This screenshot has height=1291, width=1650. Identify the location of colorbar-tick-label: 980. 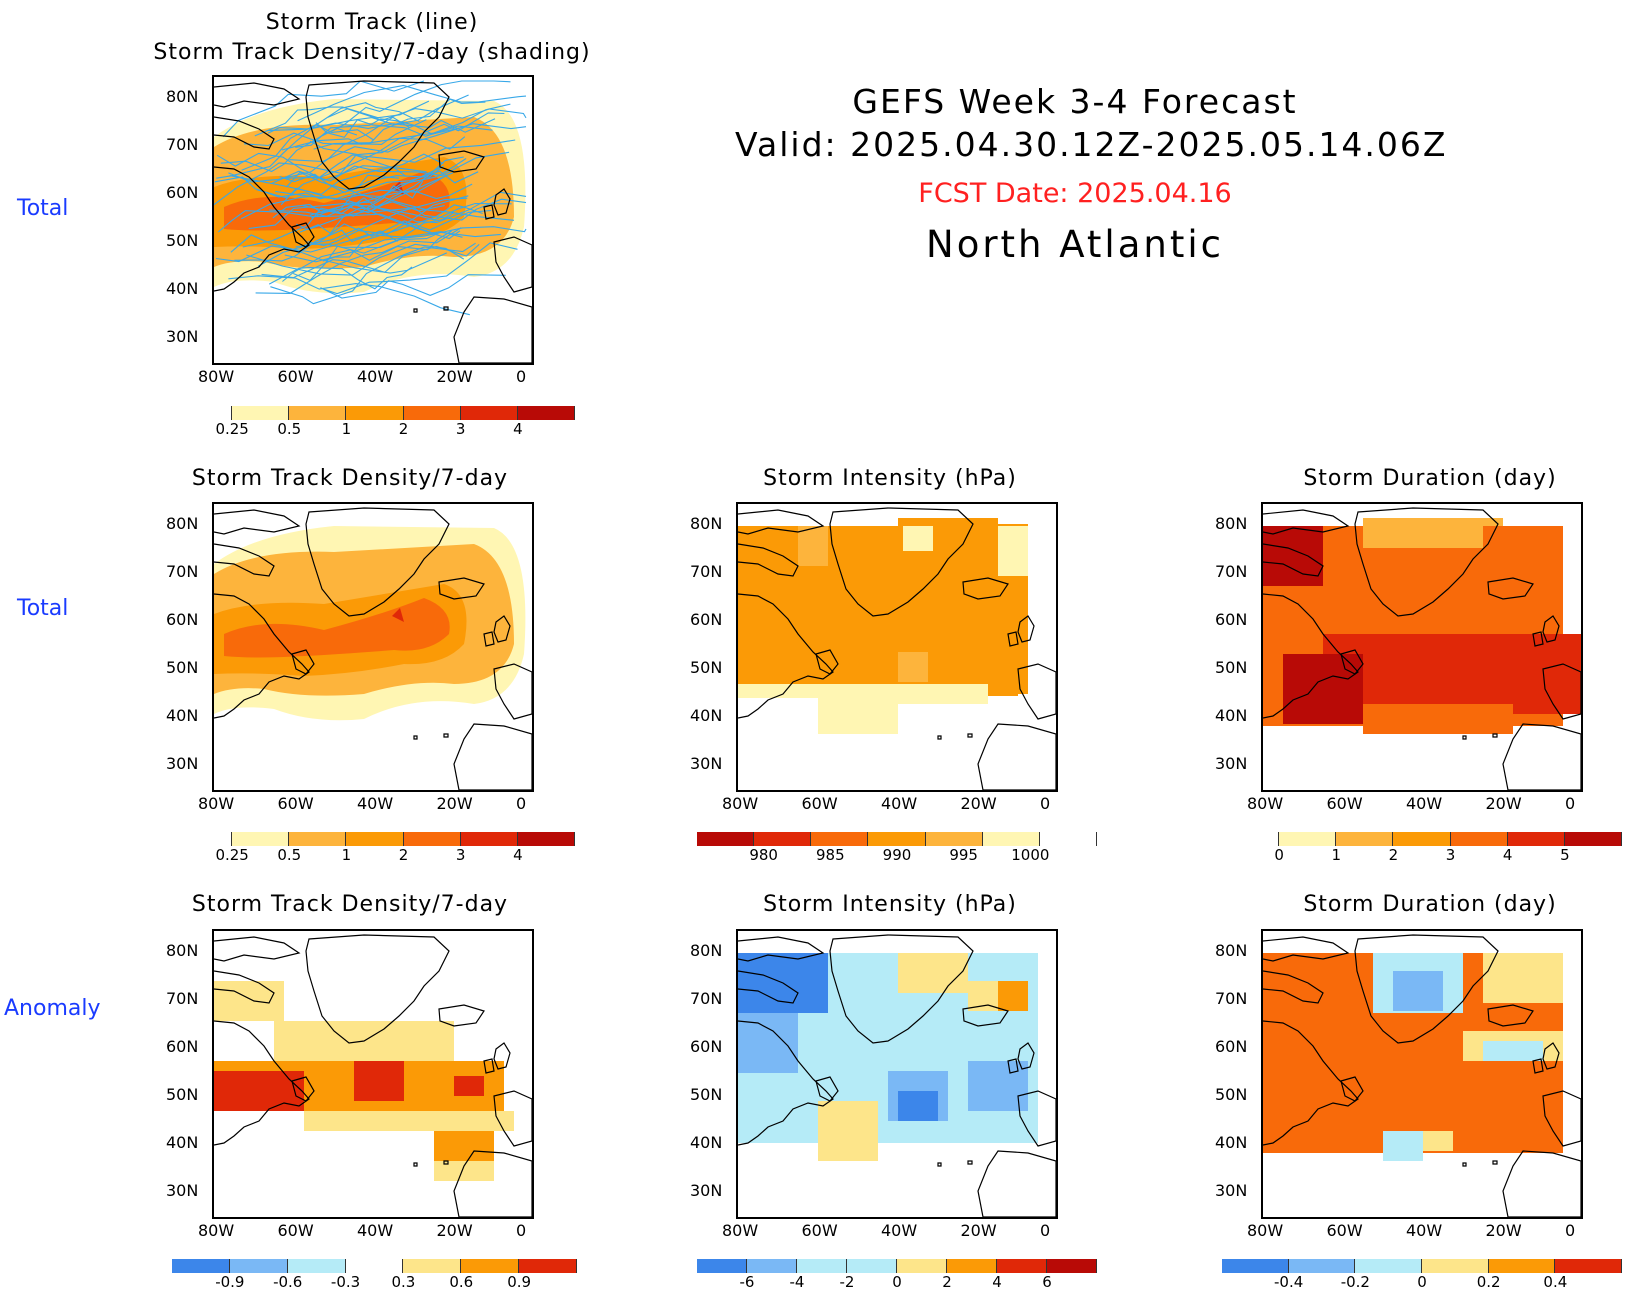
(763, 855).